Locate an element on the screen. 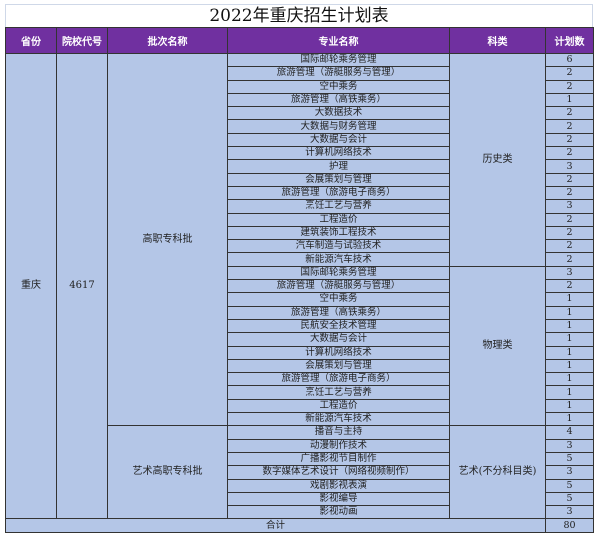 This screenshot has width=600, height=538. header-school-code: 院校代号 is located at coordinates (82, 40).